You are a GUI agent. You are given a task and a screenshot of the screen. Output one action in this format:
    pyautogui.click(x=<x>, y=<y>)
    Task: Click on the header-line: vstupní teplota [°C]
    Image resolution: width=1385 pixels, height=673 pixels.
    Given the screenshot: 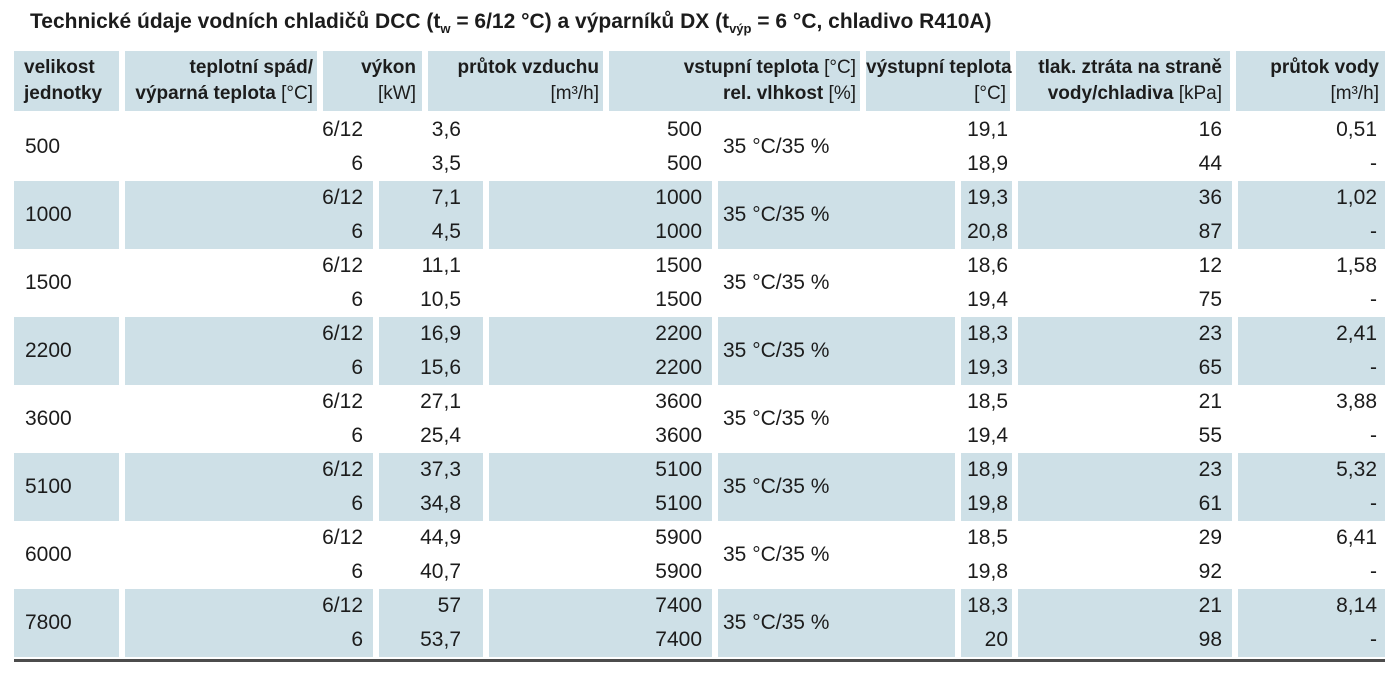 What is the action you would take?
    pyautogui.click(x=732, y=68)
    